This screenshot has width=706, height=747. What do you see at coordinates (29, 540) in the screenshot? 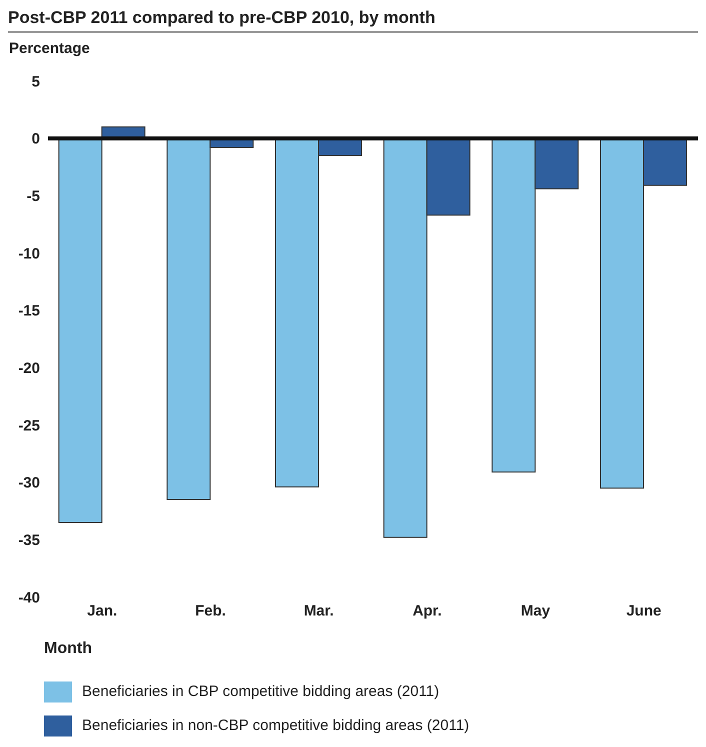
I see `y-tick-label: -35` at bounding box center [29, 540].